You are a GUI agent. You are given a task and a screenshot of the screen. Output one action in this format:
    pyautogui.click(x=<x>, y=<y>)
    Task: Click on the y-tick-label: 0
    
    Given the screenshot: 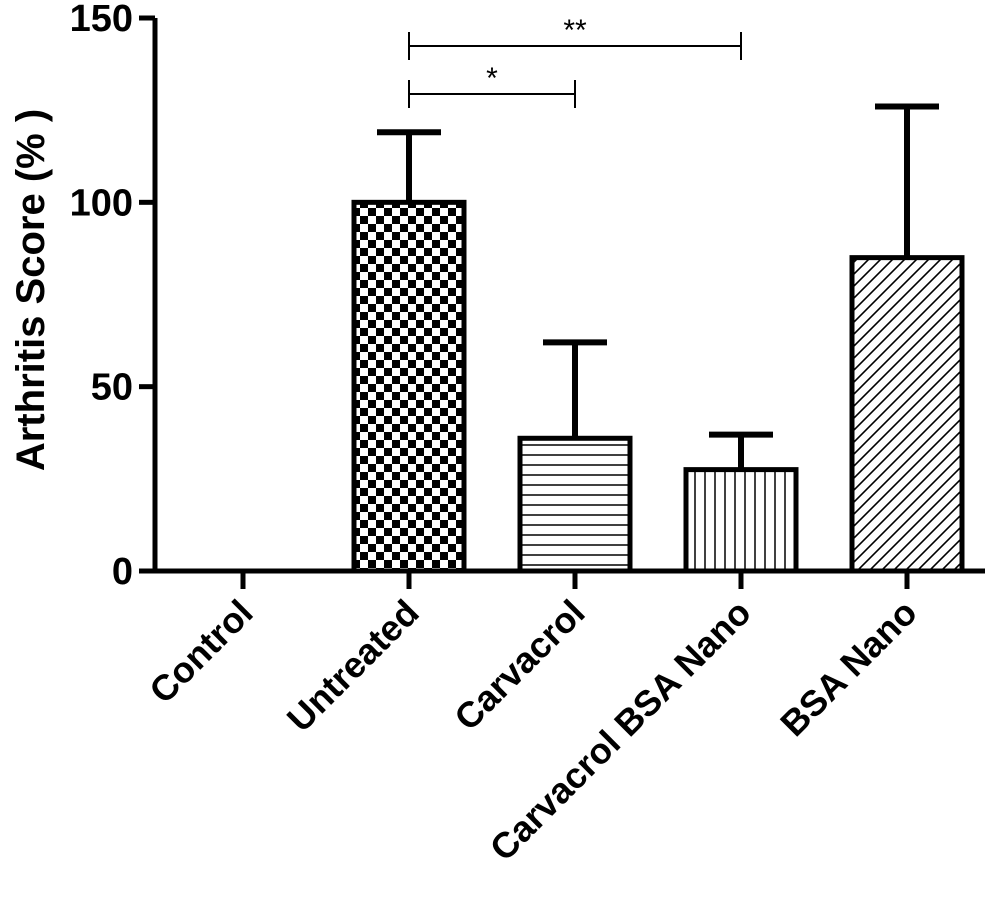 What is the action you would take?
    pyautogui.click(x=122, y=572)
    